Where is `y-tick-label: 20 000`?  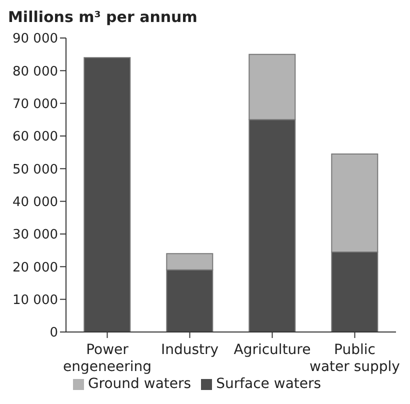
y-tick-label: 20 000 is located at coordinates (35, 268).